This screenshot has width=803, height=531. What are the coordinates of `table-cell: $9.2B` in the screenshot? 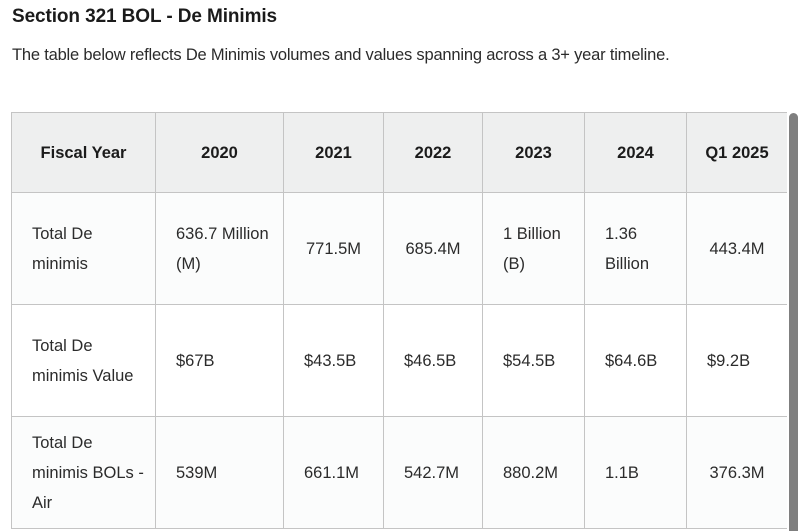 It's located at (736, 360).